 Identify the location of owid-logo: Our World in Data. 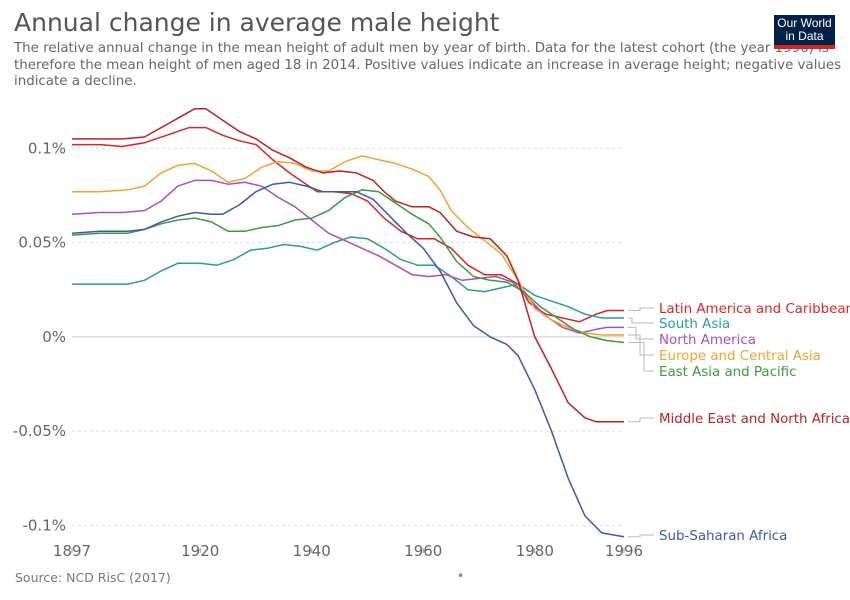
(804, 32).